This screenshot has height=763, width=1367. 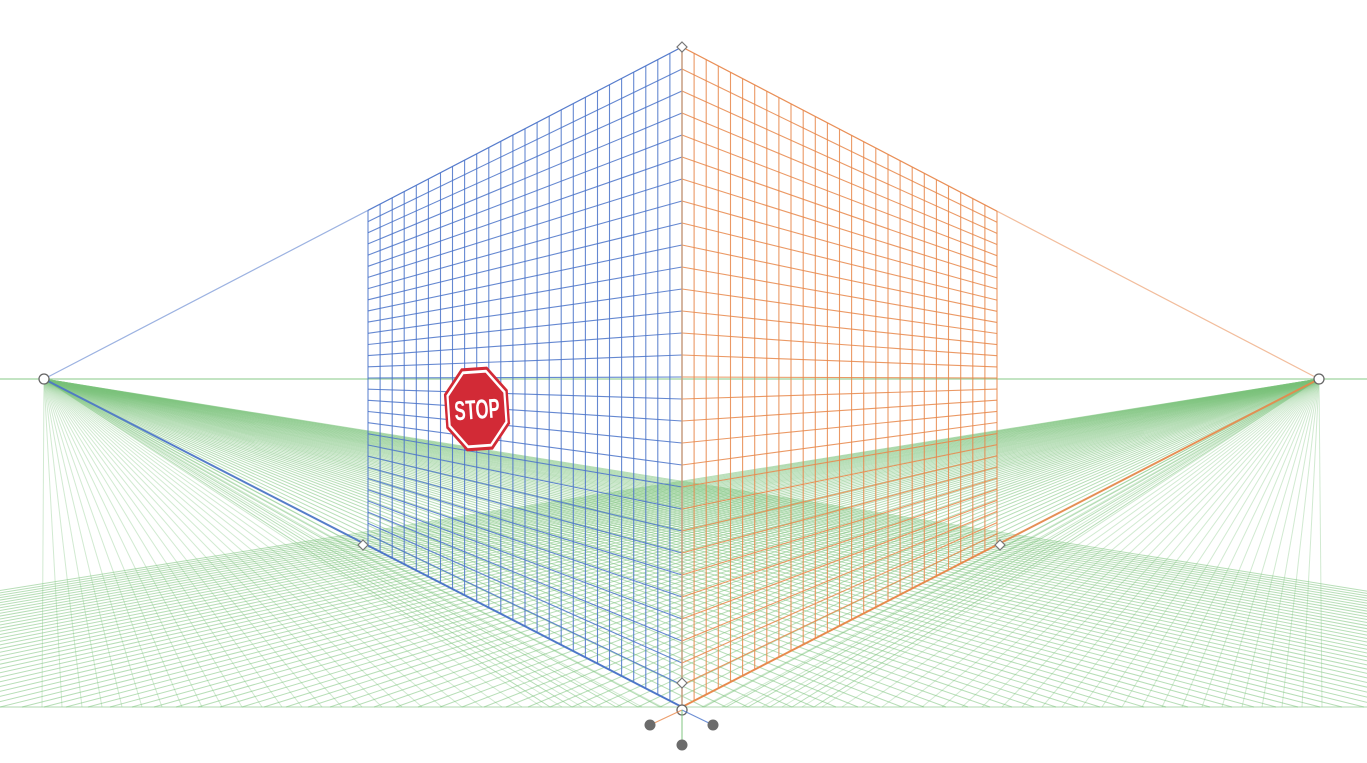 What do you see at coordinates (1319, 379) in the screenshot?
I see `right-vanishing-point-handle` at bounding box center [1319, 379].